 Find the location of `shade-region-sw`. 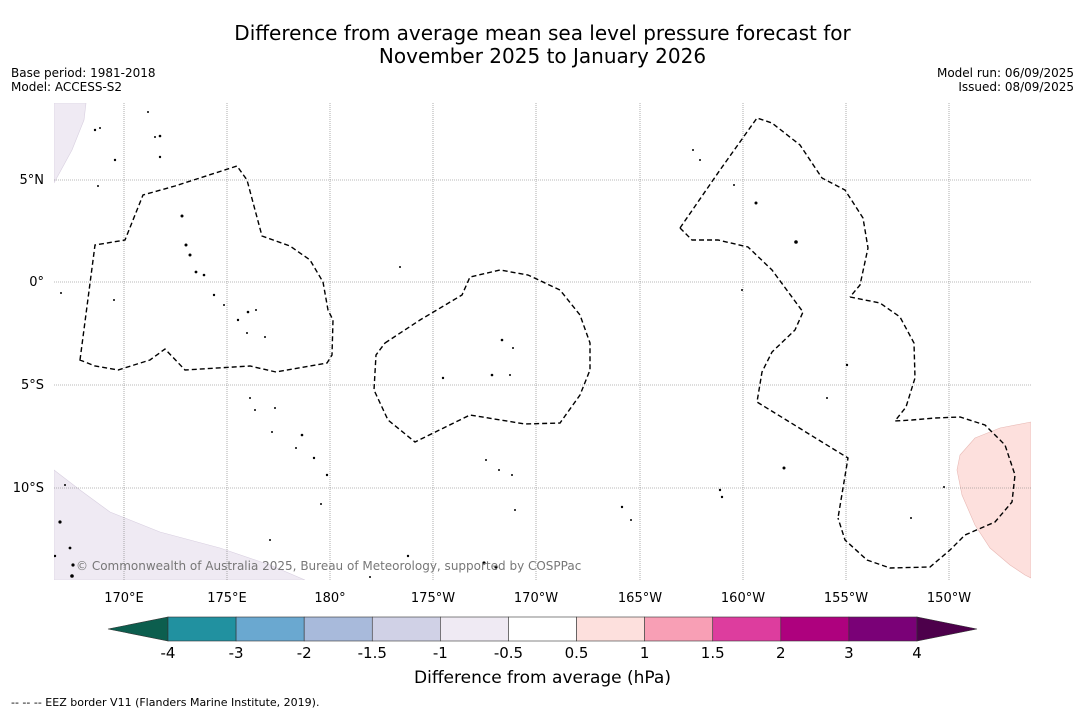

shade-region-sw is located at coordinates (180, 524).